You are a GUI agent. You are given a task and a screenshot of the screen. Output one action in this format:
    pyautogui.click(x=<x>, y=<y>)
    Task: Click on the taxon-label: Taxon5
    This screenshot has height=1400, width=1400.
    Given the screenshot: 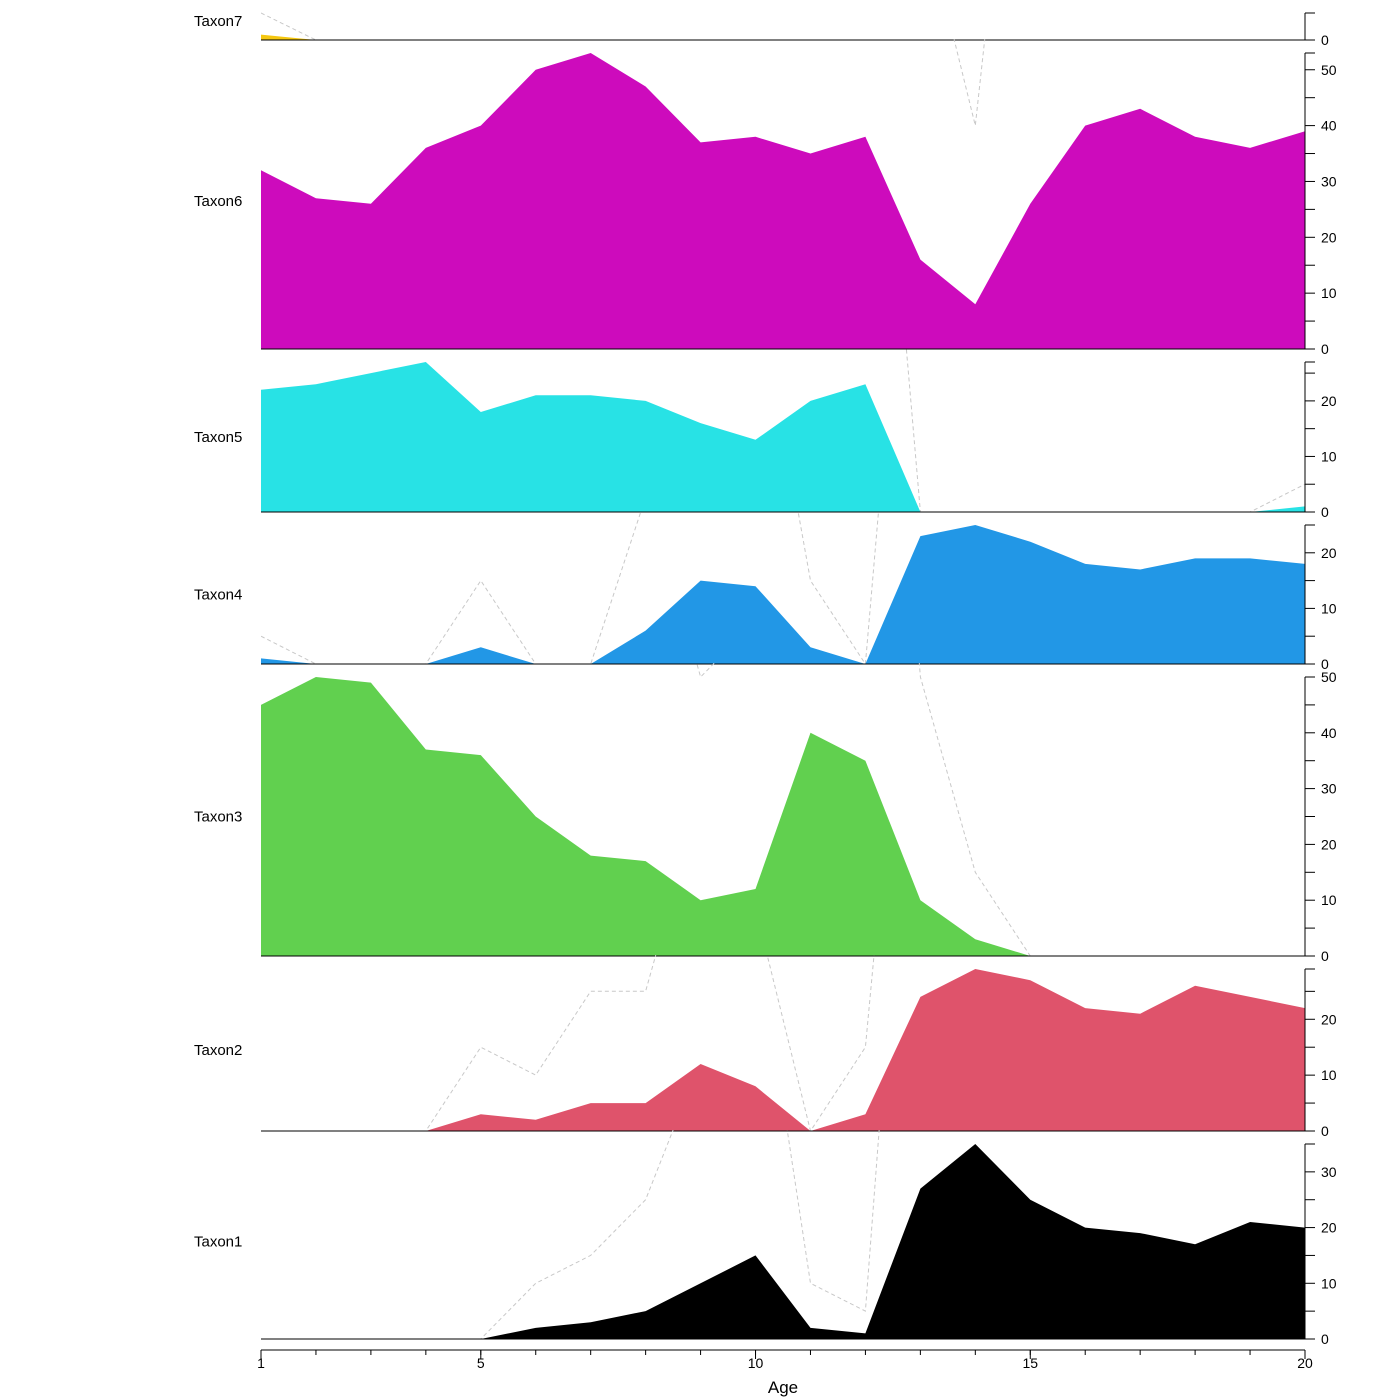 What is the action you would take?
    pyautogui.click(x=218, y=437)
    